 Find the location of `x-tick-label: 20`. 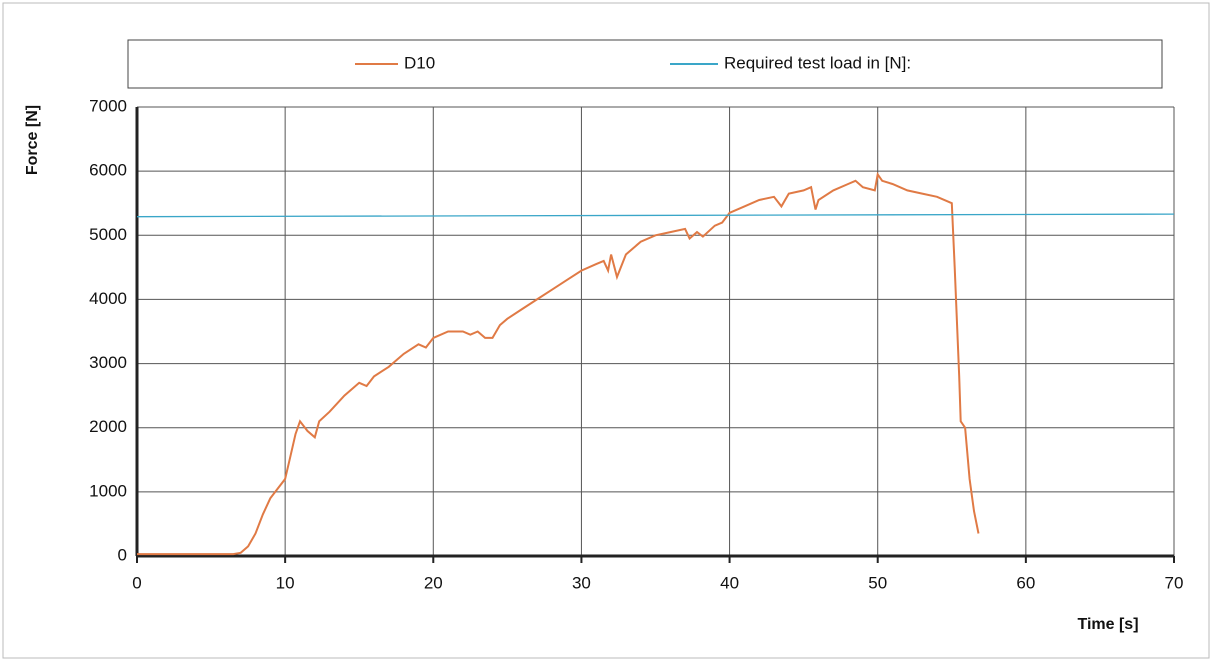

x-tick-label: 20 is located at coordinates (433, 582).